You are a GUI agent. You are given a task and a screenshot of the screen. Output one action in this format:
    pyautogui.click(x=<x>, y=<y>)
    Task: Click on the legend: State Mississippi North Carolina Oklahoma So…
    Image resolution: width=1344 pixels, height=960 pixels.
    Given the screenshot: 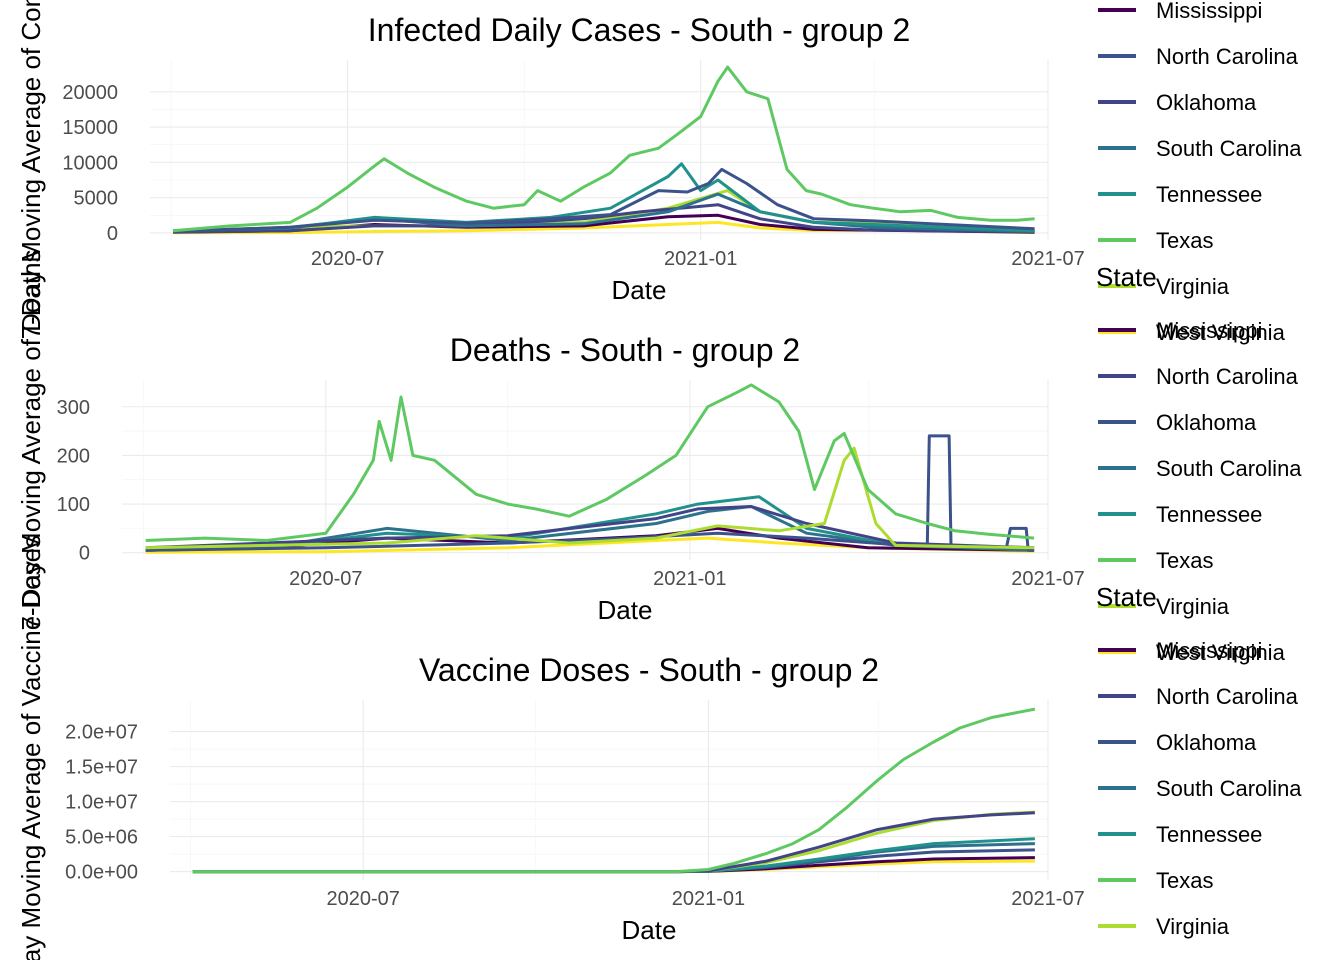 What is the action you would take?
    pyautogui.click(x=1199, y=760)
    